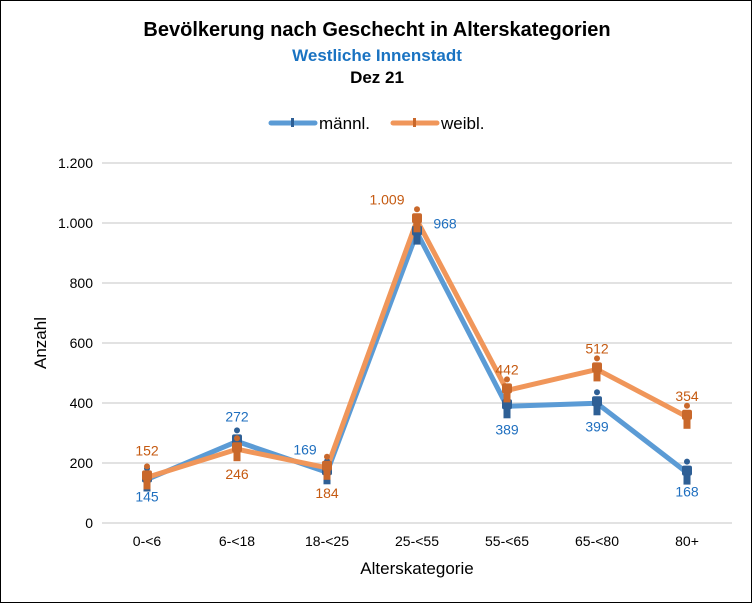  Describe the element at coordinates (687, 396) in the screenshot. I see `data-label: 354` at that location.